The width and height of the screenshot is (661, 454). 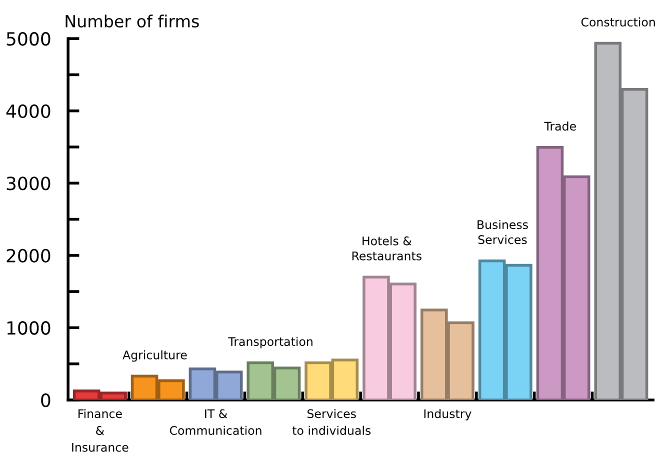 What do you see at coordinates (270, 342) in the screenshot?
I see `x-tick-label: Transportation` at bounding box center [270, 342].